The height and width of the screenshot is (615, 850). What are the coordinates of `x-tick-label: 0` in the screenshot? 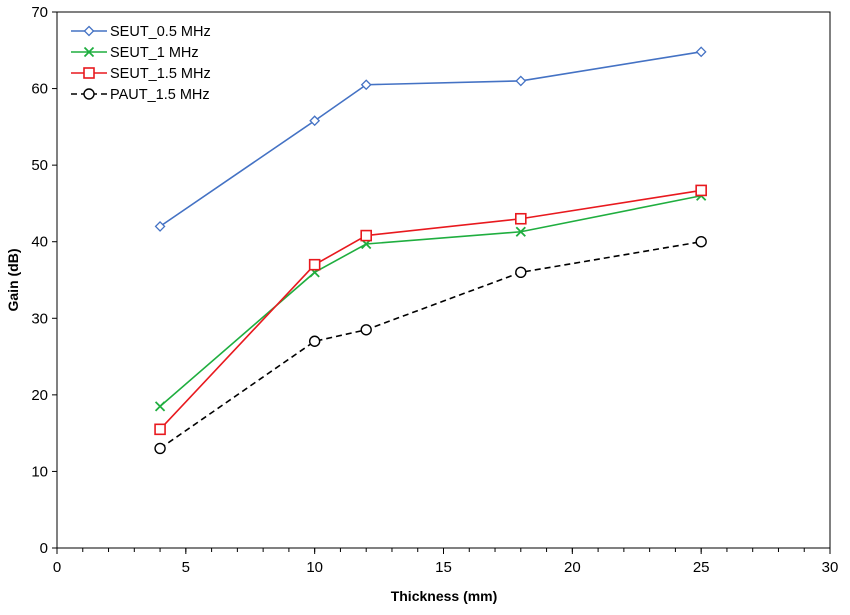 It's located at (57, 567).